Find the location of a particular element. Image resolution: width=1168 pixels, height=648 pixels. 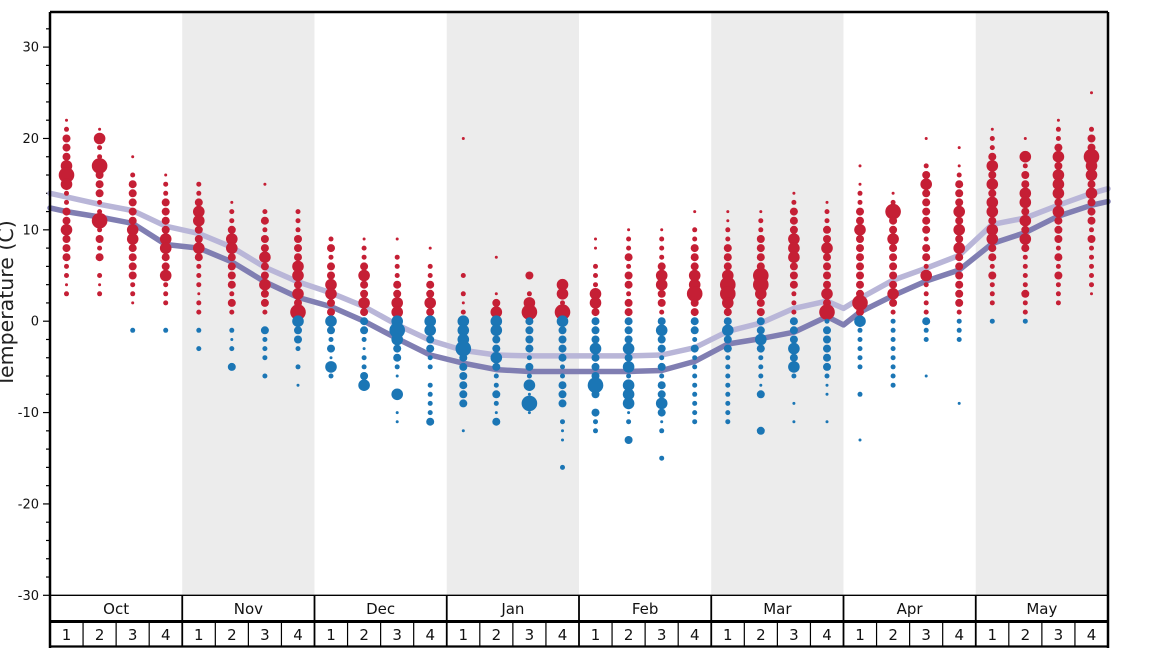

month-label-apr: Apr is located at coordinates (910, 609).